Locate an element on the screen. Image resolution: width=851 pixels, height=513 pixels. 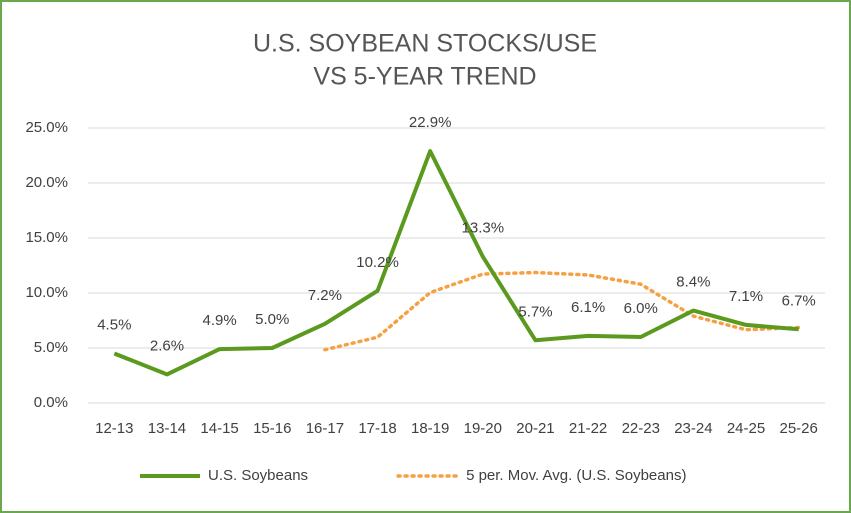
y-tick-label: 0.0% is located at coordinates (51, 402).